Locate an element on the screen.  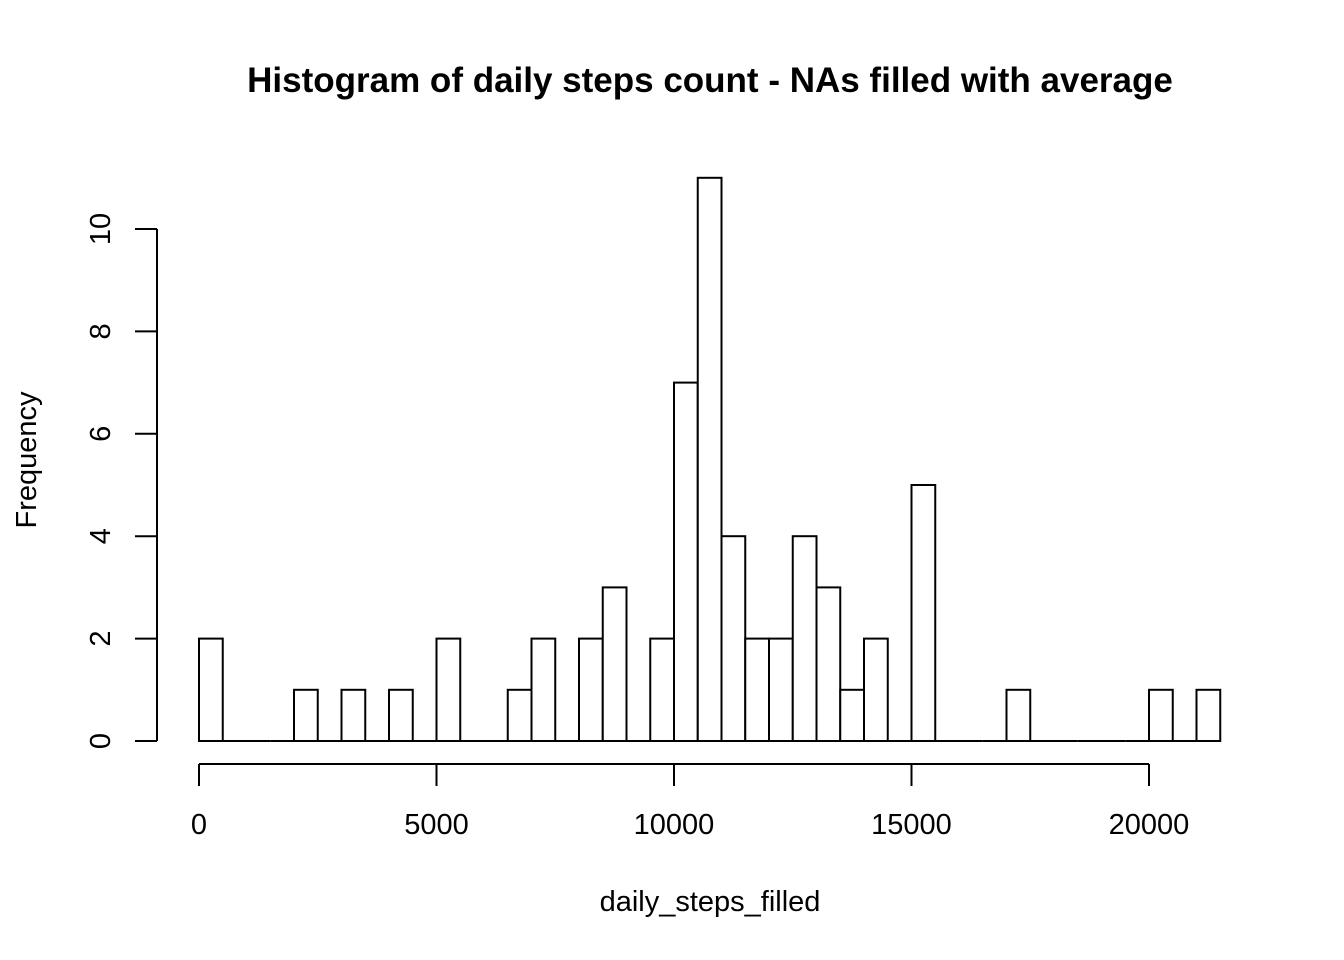
y-tick-label: 0 is located at coordinates (101, 741).